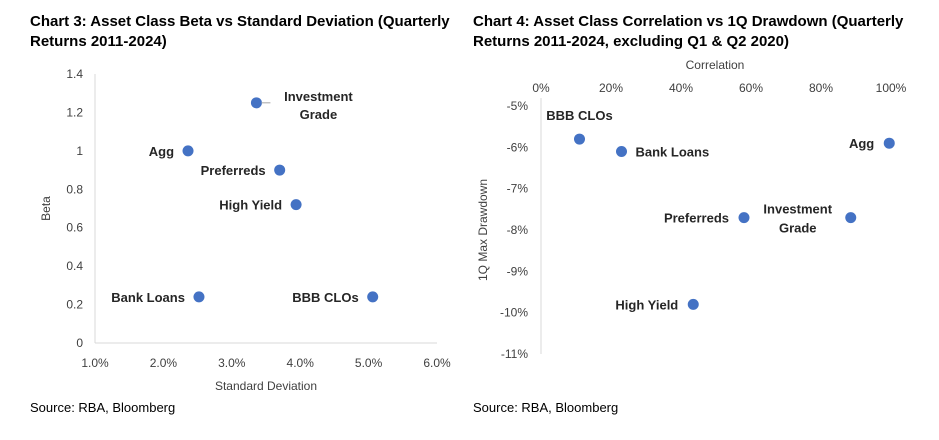 The height and width of the screenshot is (440, 939). Describe the element at coordinates (369, 363) in the screenshot. I see `x-tick-label: 5.0%` at that location.